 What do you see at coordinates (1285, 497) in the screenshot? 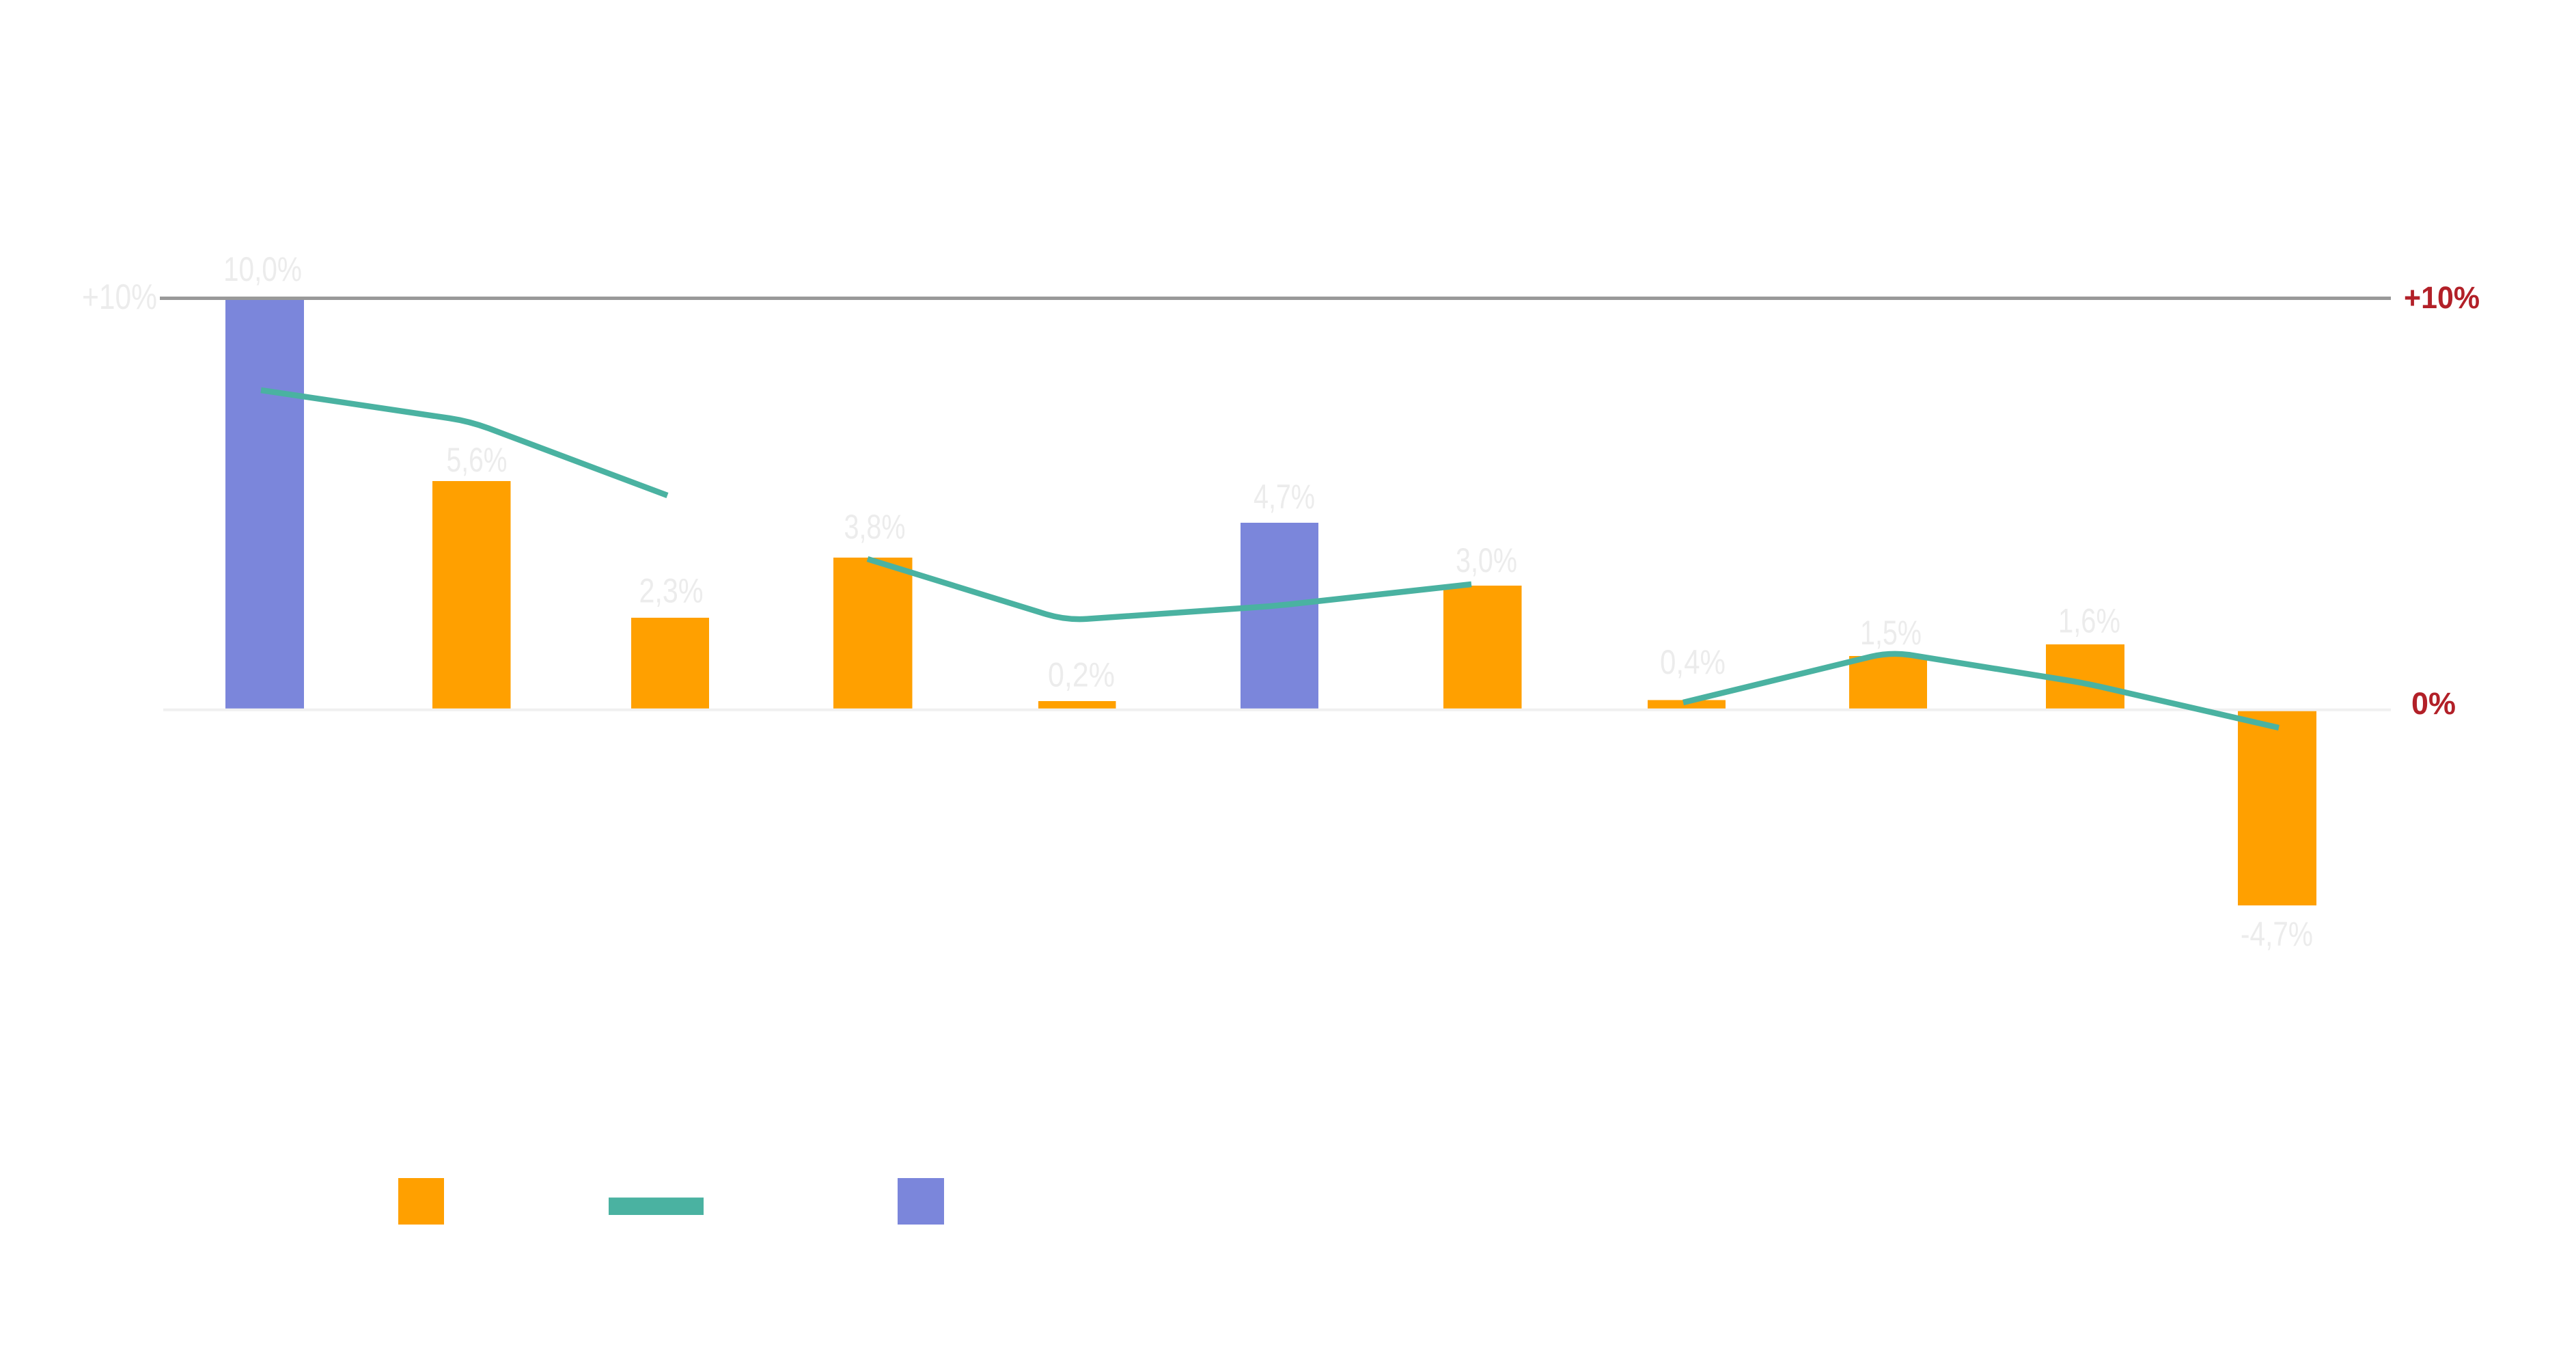
I see `svg-text: 4,7%` at bounding box center [1285, 497].